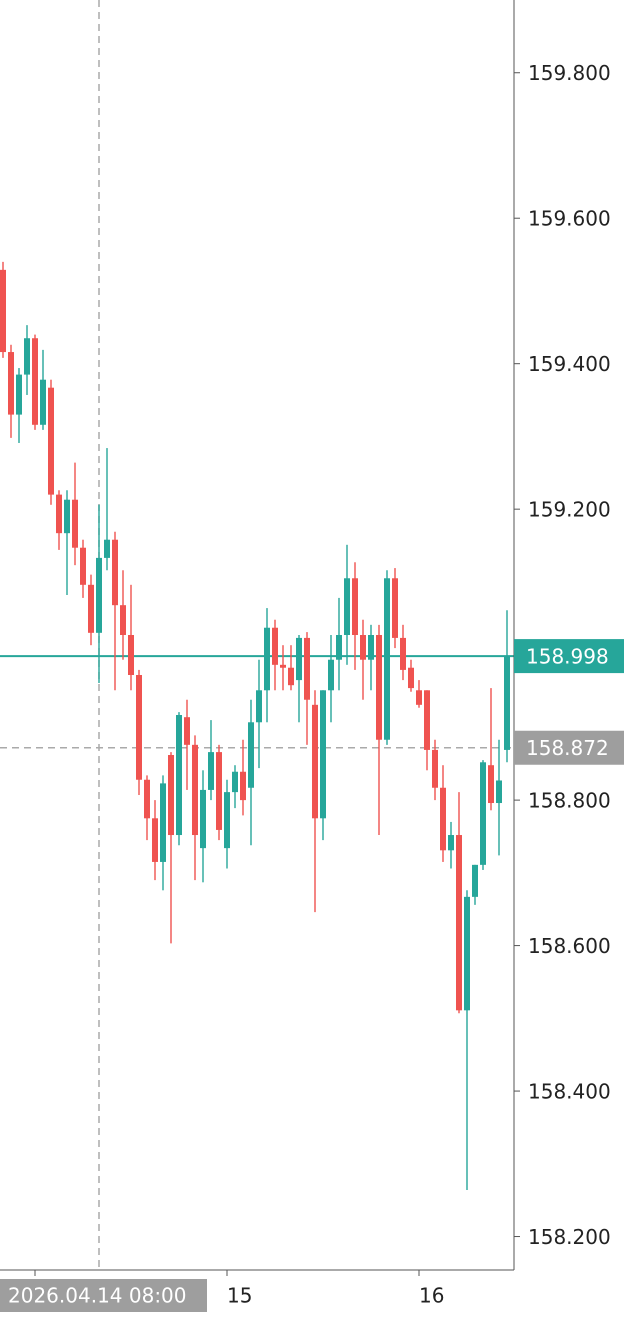  Describe the element at coordinates (569, 801) in the screenshot. I see `y-tick-label: 158.800` at that location.